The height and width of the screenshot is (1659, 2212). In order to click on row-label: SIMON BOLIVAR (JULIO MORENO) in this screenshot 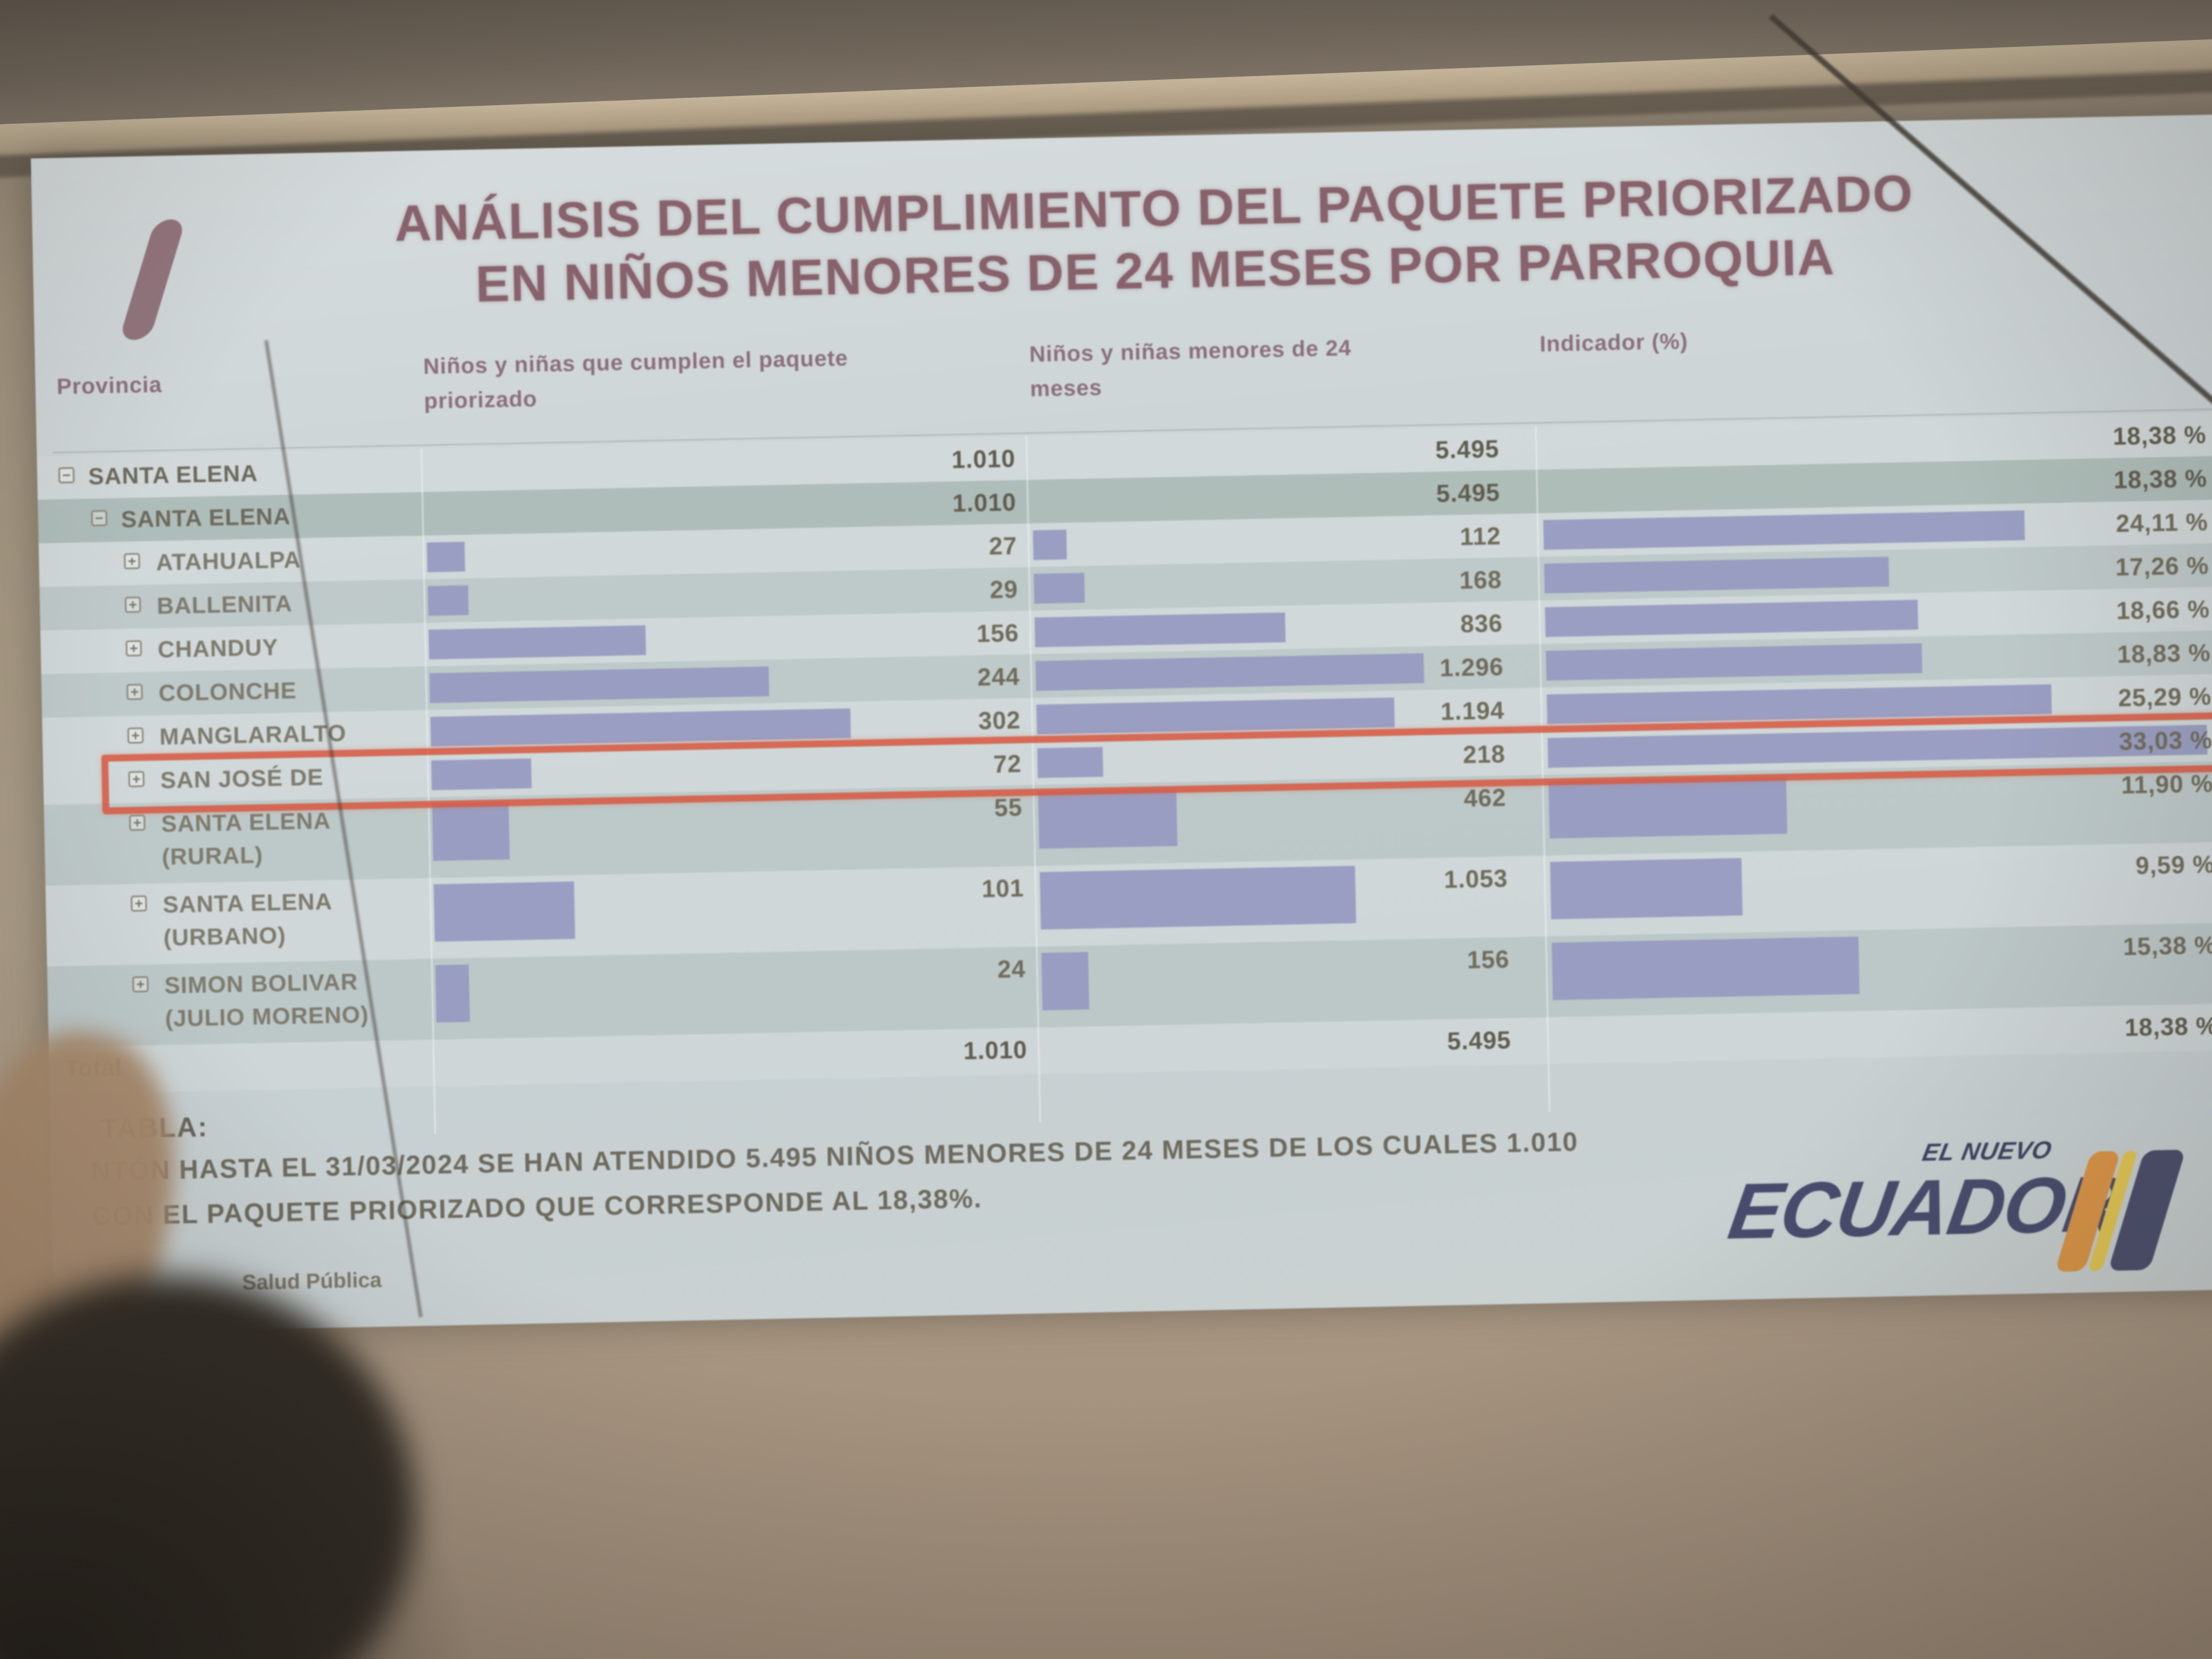, I will do `click(267, 1000)`.